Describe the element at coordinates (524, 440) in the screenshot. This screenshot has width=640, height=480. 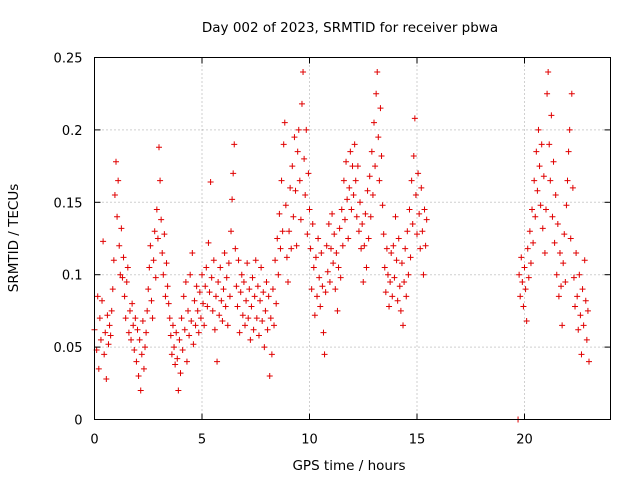
I see `x-tick-label: 20` at that location.